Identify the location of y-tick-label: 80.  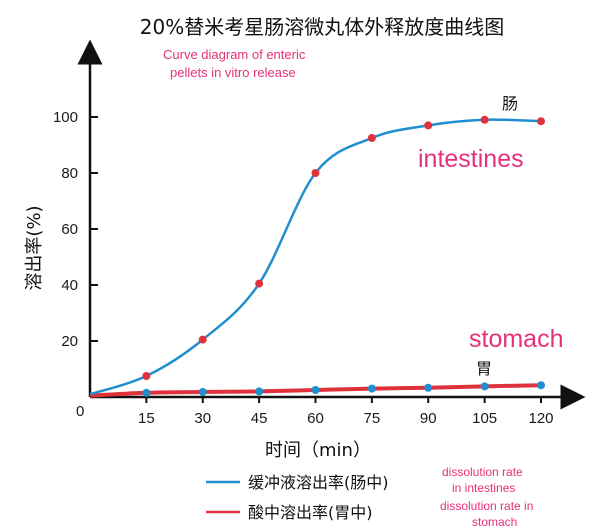
(69, 173).